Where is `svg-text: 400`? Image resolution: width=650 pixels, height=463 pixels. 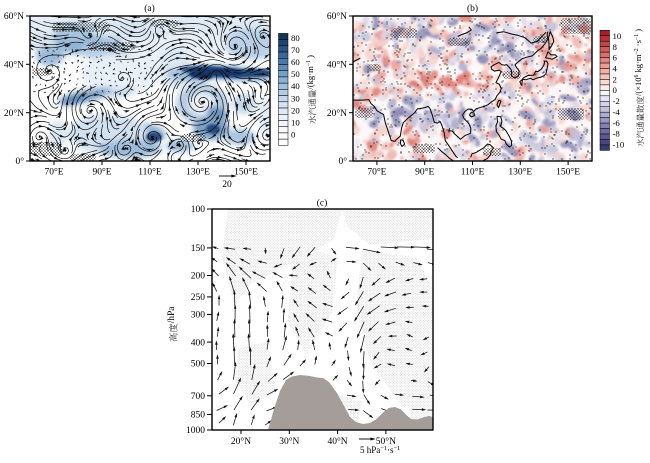
svg-text: 400 is located at coordinates (198, 343).